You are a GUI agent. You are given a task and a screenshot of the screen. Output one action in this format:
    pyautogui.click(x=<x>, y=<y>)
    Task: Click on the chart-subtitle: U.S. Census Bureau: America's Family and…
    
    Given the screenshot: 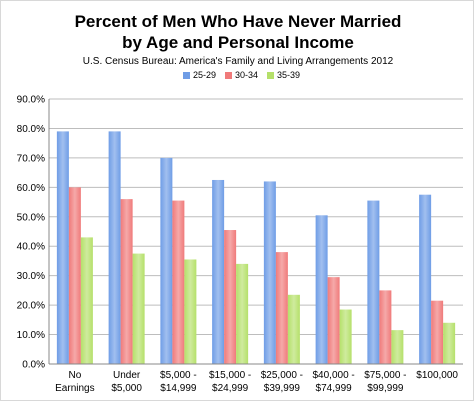 What is the action you would take?
    pyautogui.click(x=238, y=61)
    